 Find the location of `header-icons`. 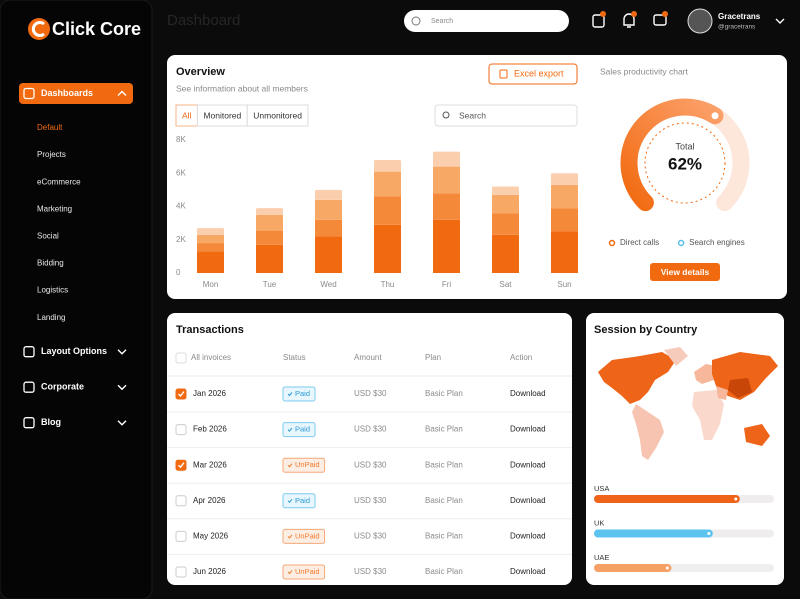

header-icons is located at coordinates (629, 20).